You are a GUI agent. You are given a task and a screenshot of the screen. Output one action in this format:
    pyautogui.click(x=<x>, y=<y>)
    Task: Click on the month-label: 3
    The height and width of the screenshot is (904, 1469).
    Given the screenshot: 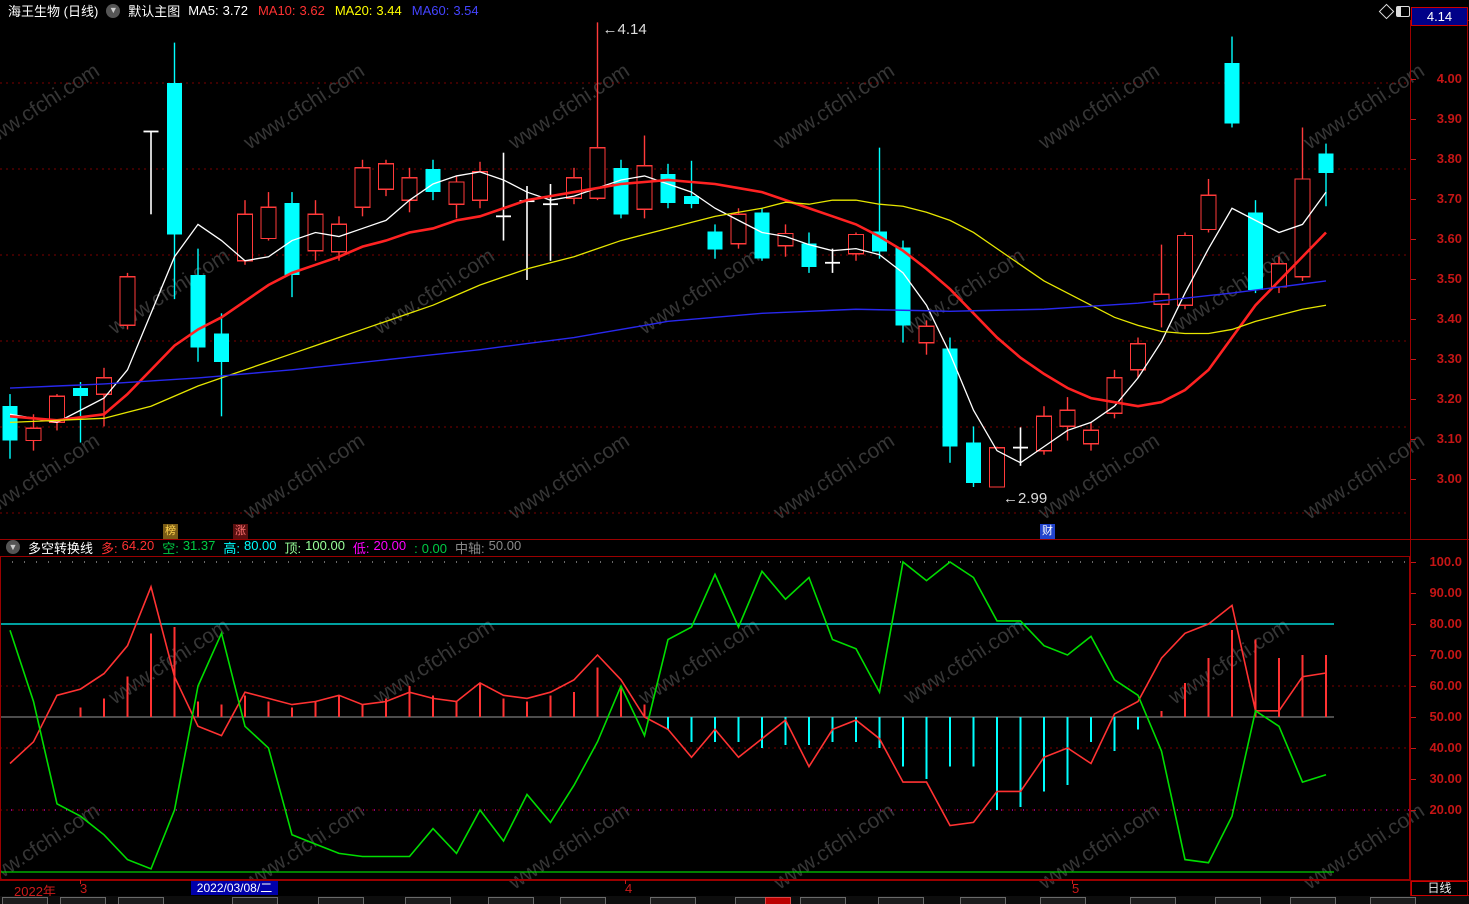 What is the action you would take?
    pyautogui.click(x=84, y=888)
    